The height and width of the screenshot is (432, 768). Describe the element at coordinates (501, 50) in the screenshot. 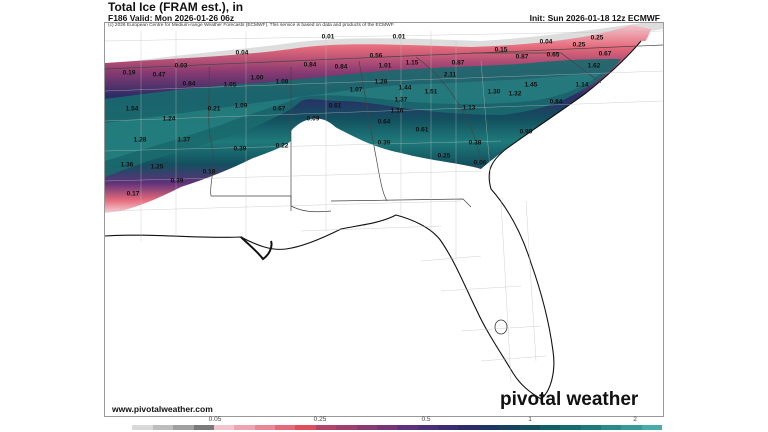

I see `ice-value-label: 0.15` at that location.